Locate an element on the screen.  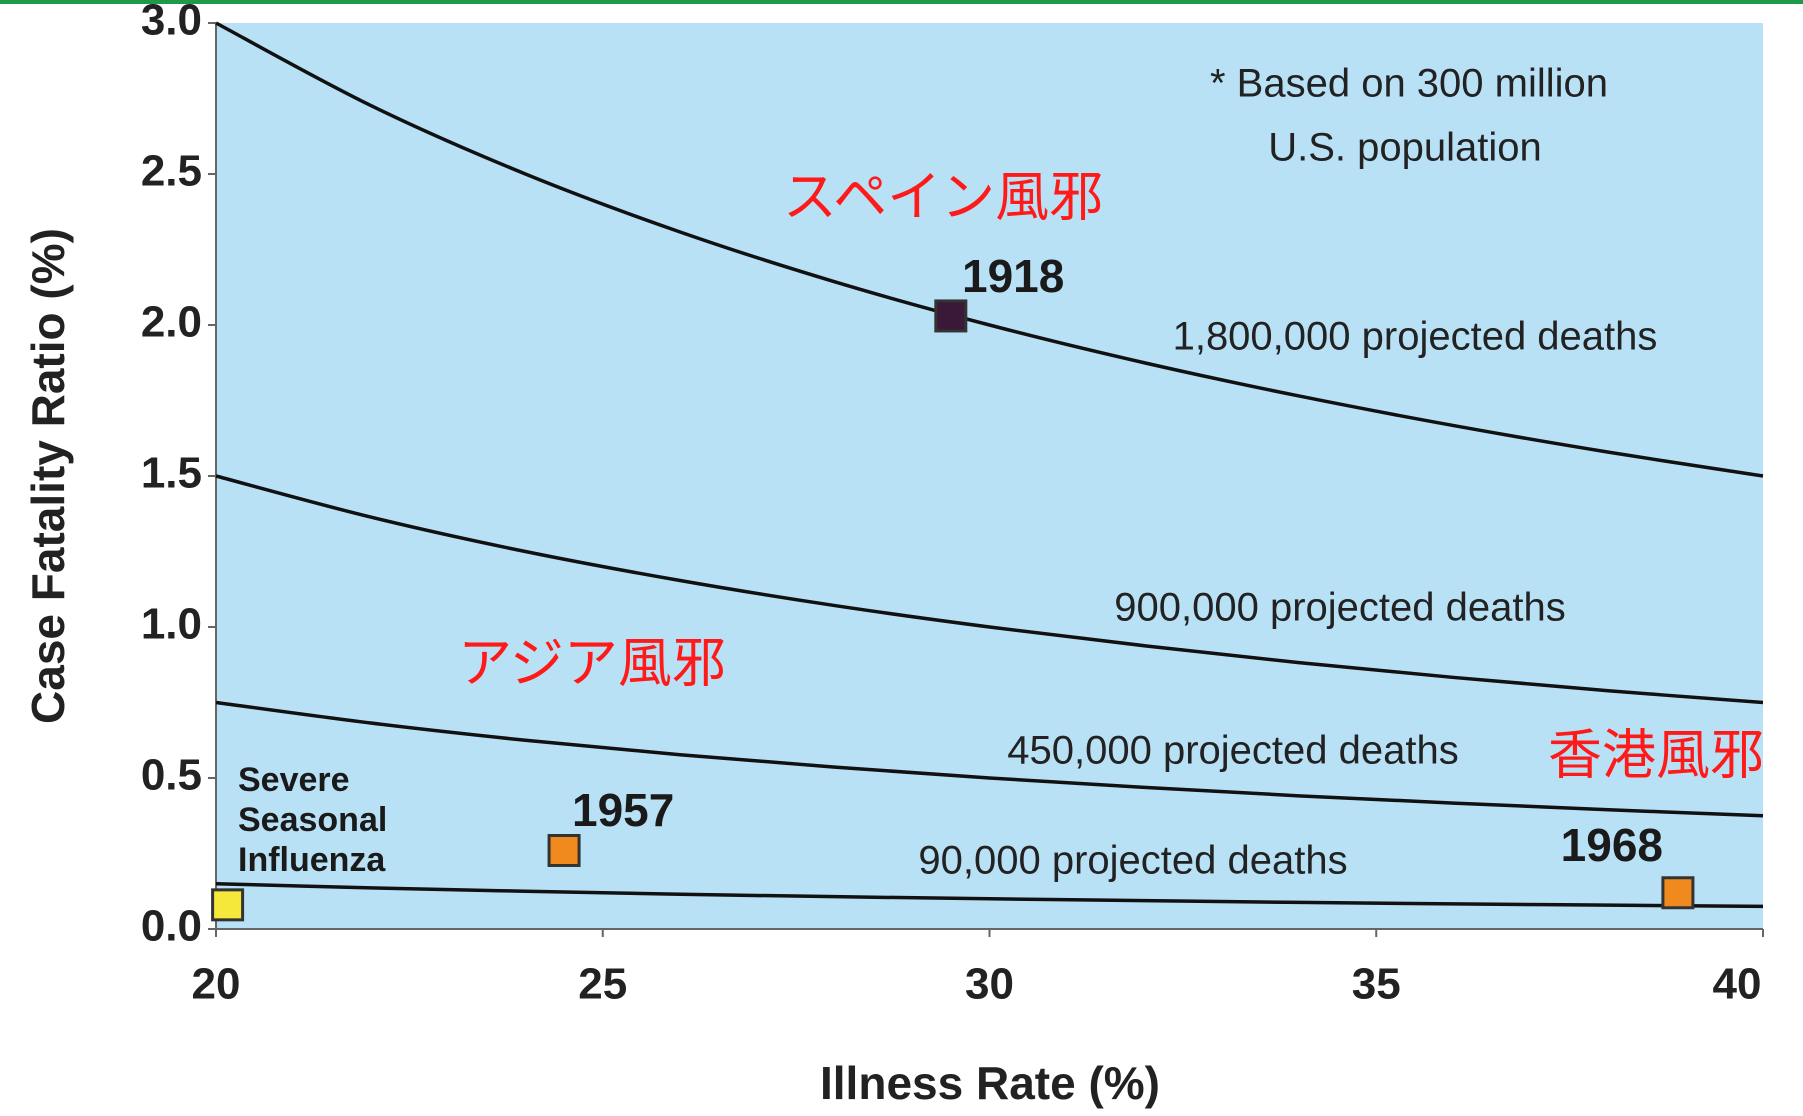
x-tick-label: 40 is located at coordinates (1737, 984).